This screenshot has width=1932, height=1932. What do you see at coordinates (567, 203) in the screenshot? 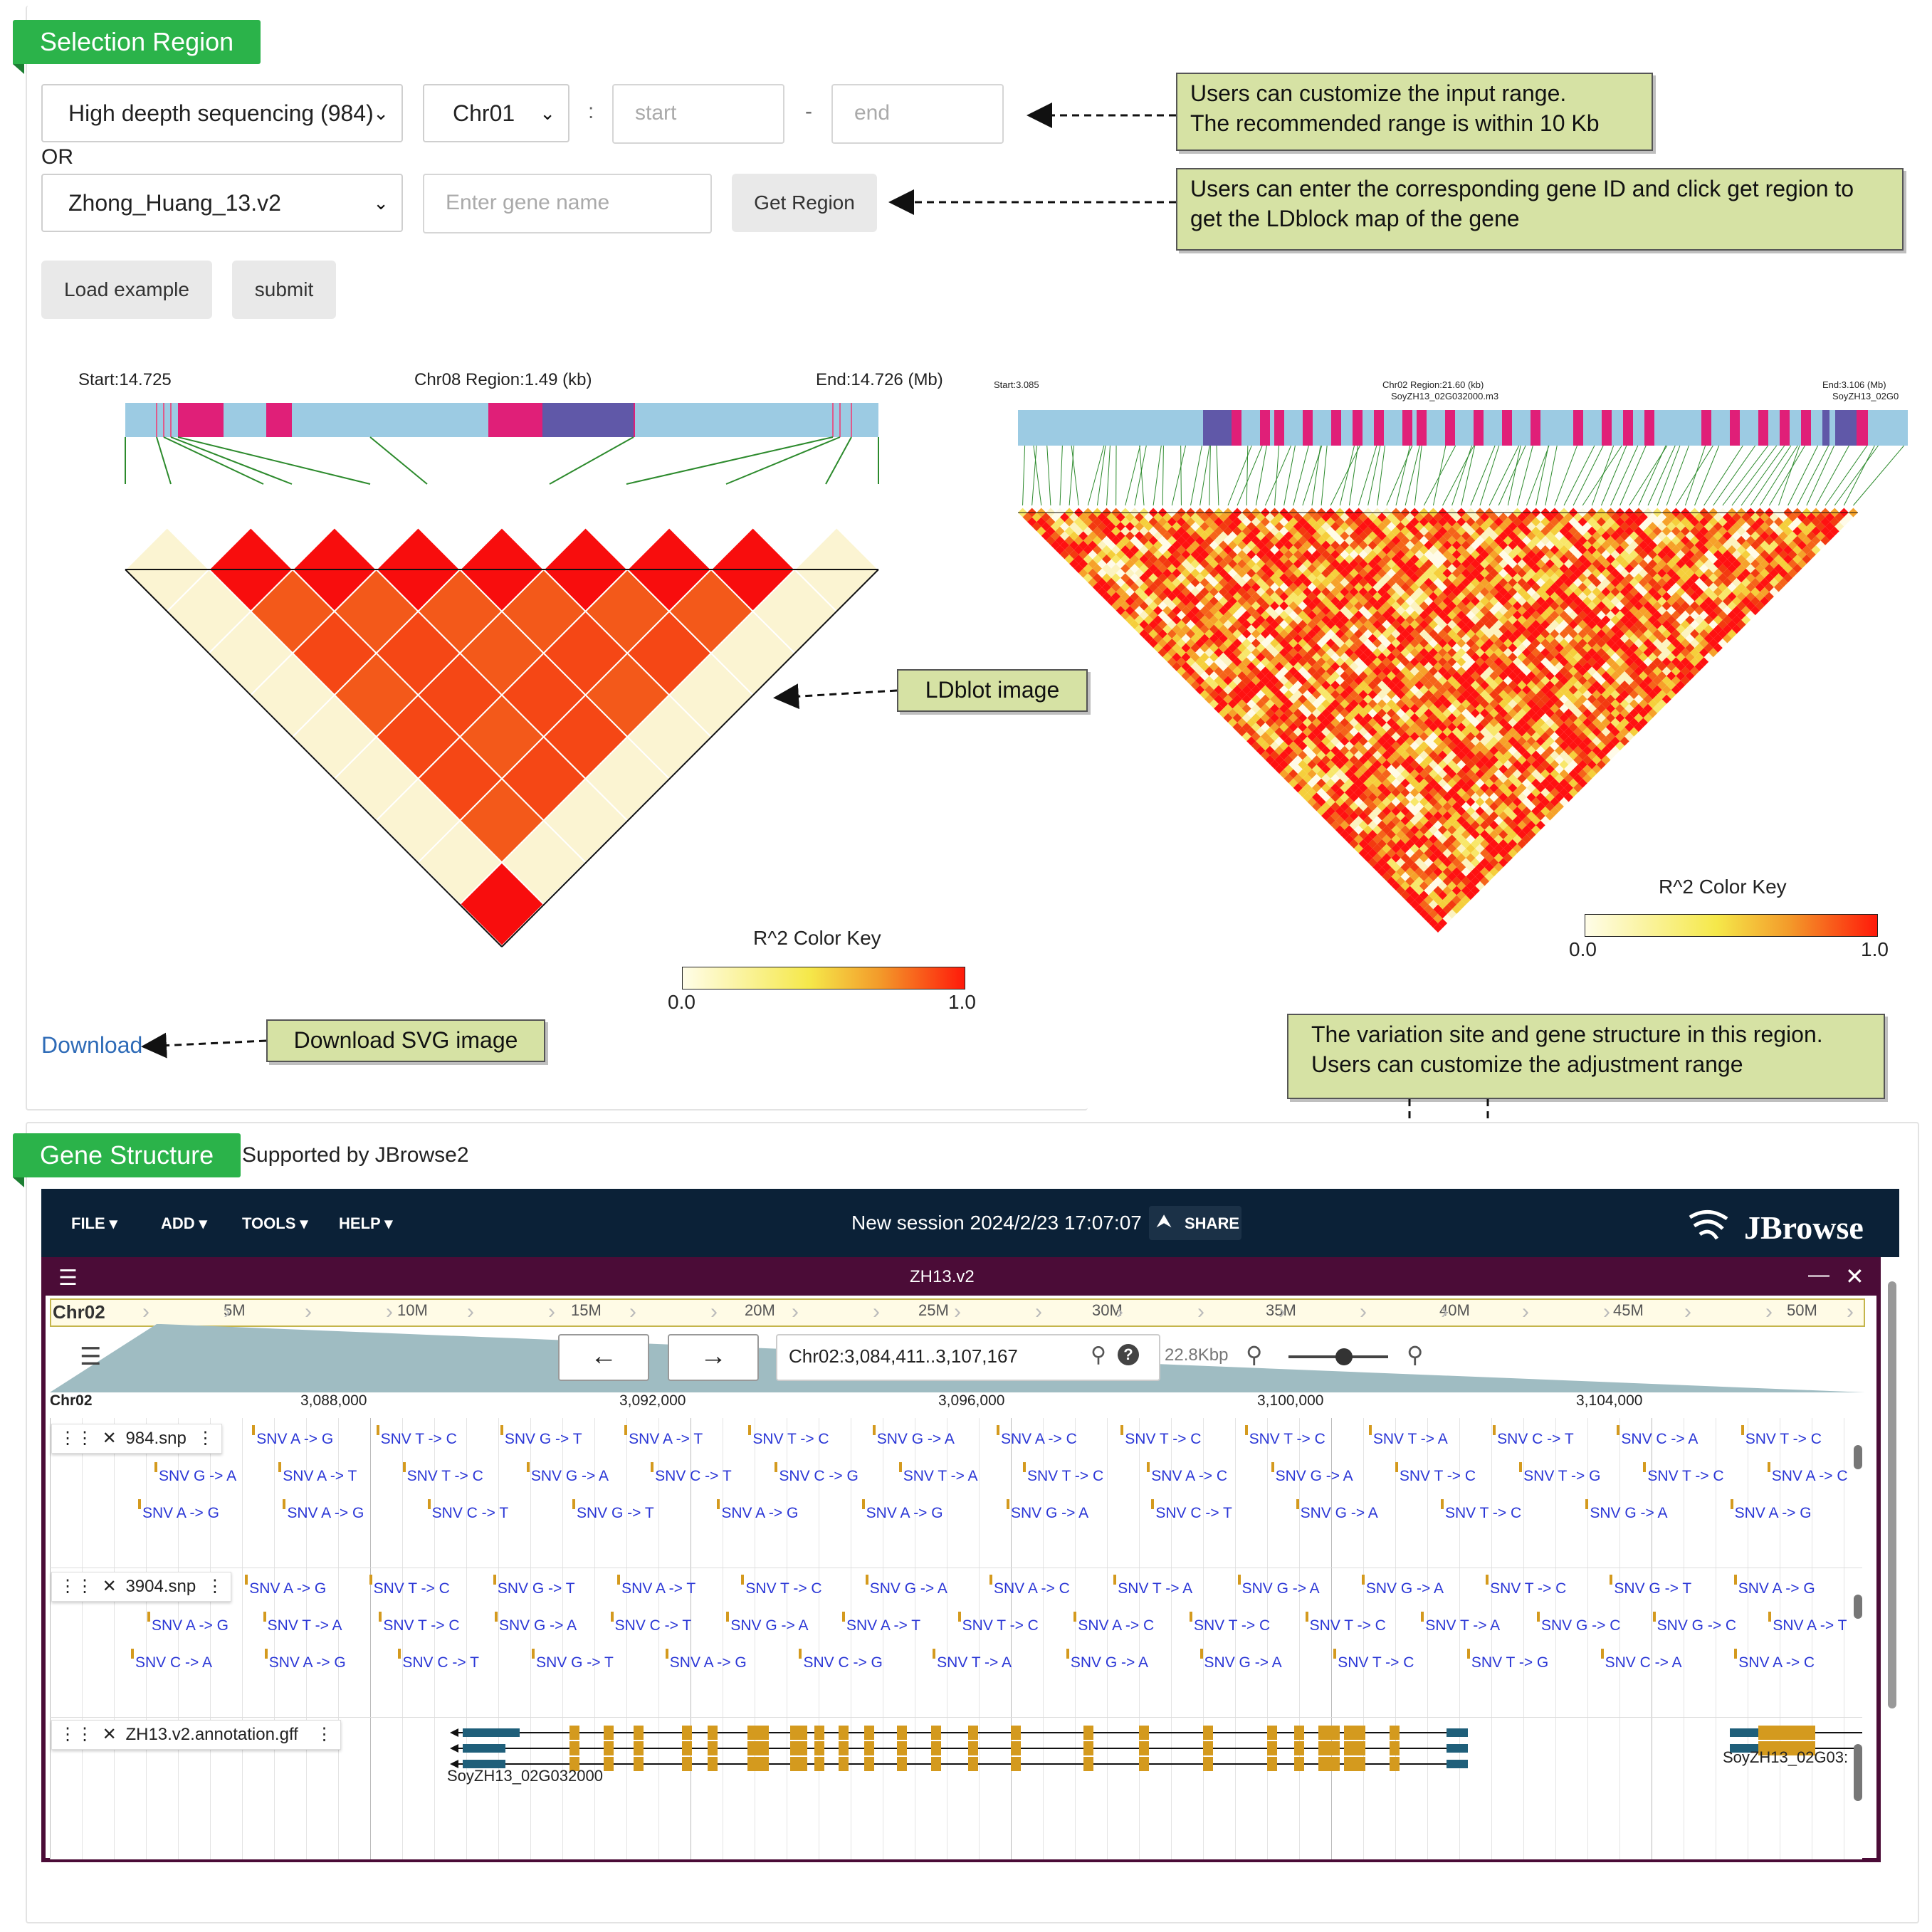
I see `gene-name-input: Enter gene name` at bounding box center [567, 203].